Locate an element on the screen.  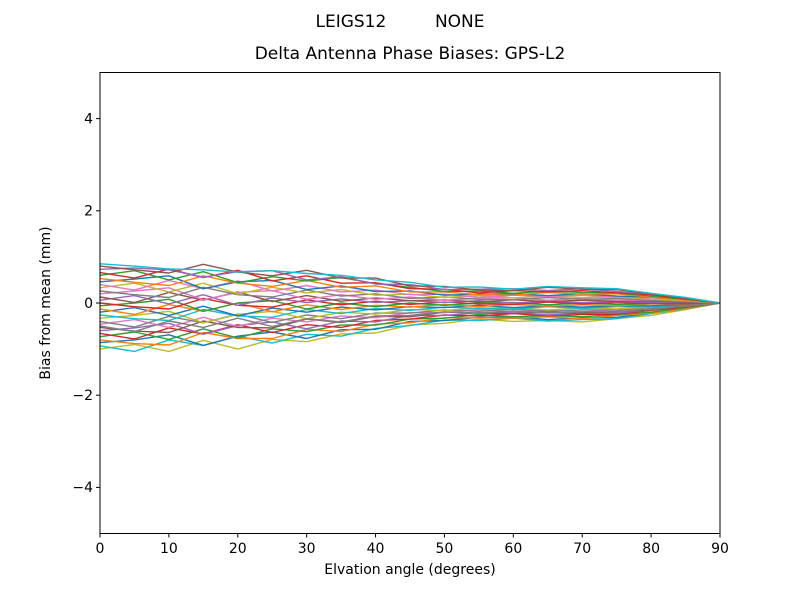
y-axis-label: Bias from mean (mm) is located at coordinates (46, 302).